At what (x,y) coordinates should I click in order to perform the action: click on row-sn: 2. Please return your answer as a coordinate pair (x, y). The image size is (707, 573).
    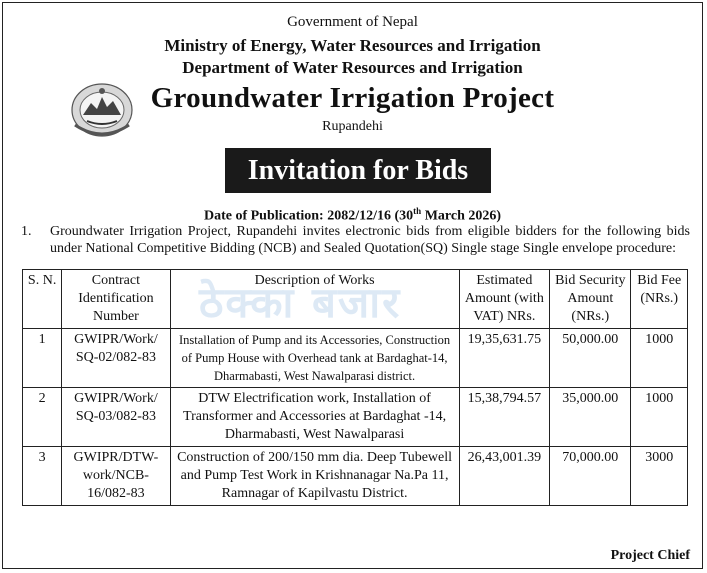
    Looking at the image, I should click on (42, 417).